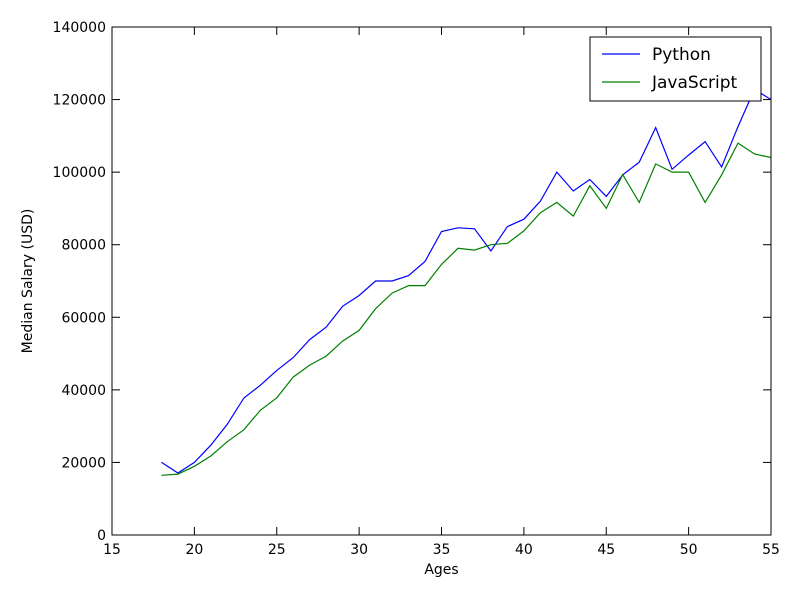  What do you see at coordinates (694, 83) in the screenshot?
I see `legend-label-javascript: JavaScript` at bounding box center [694, 83].